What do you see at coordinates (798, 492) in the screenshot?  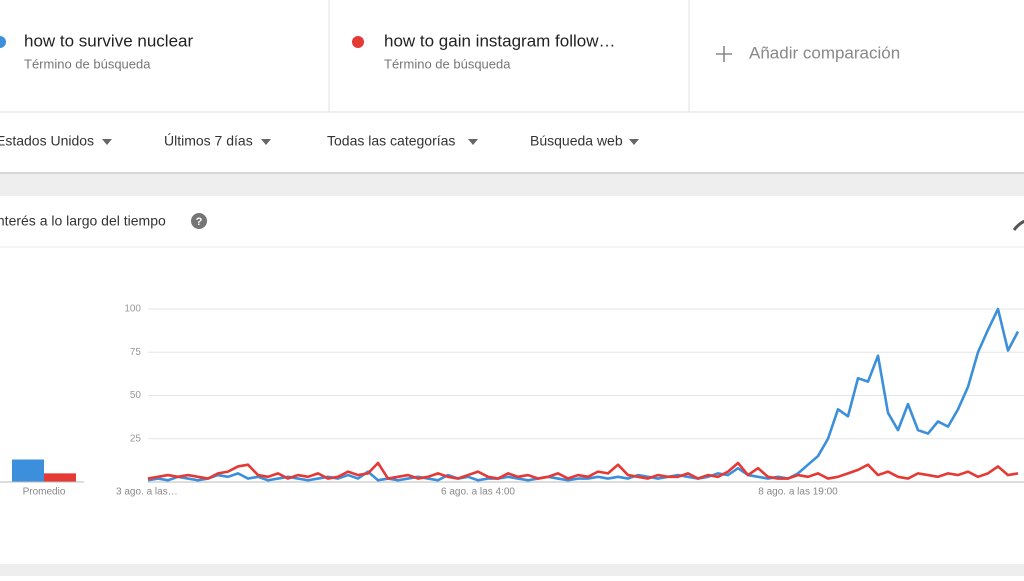 I see `x-tick-label: 8 ago. a las 19:00` at bounding box center [798, 492].